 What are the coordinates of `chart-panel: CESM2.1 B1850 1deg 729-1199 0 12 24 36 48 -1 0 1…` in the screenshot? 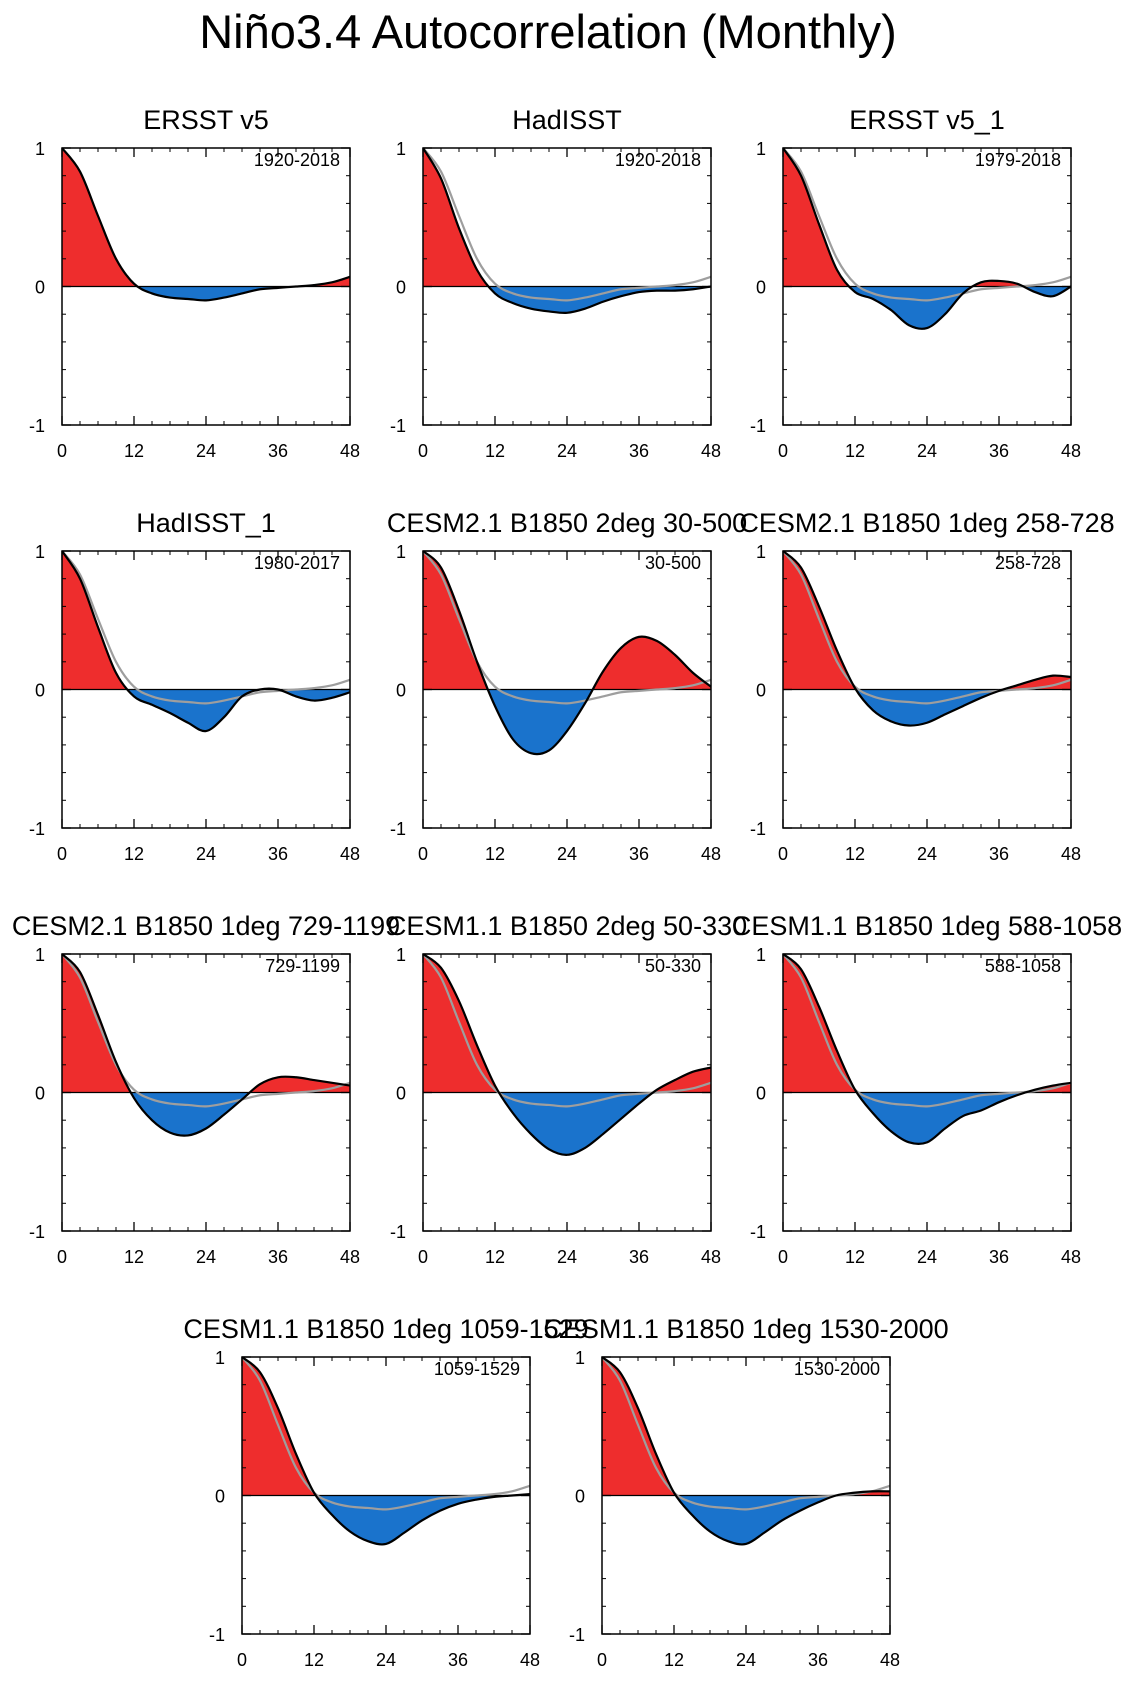 It's located at (206, 1089).